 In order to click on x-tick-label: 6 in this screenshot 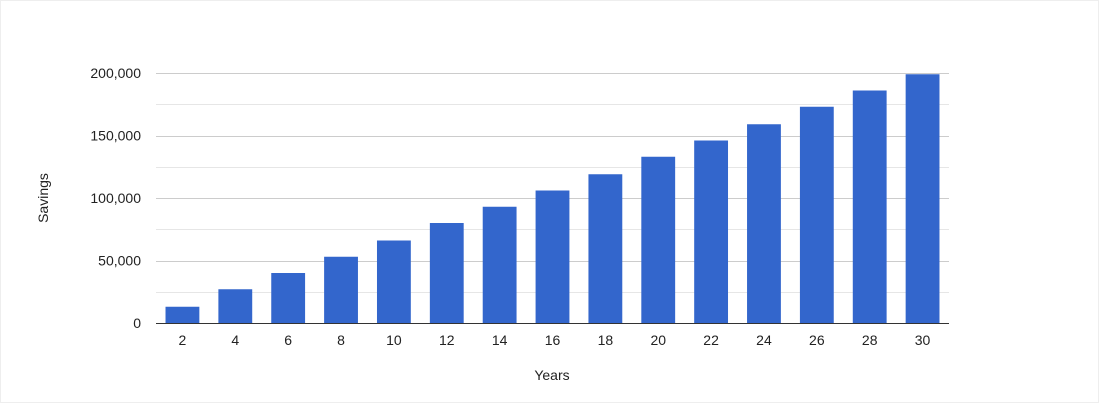, I will do `click(288, 340)`.